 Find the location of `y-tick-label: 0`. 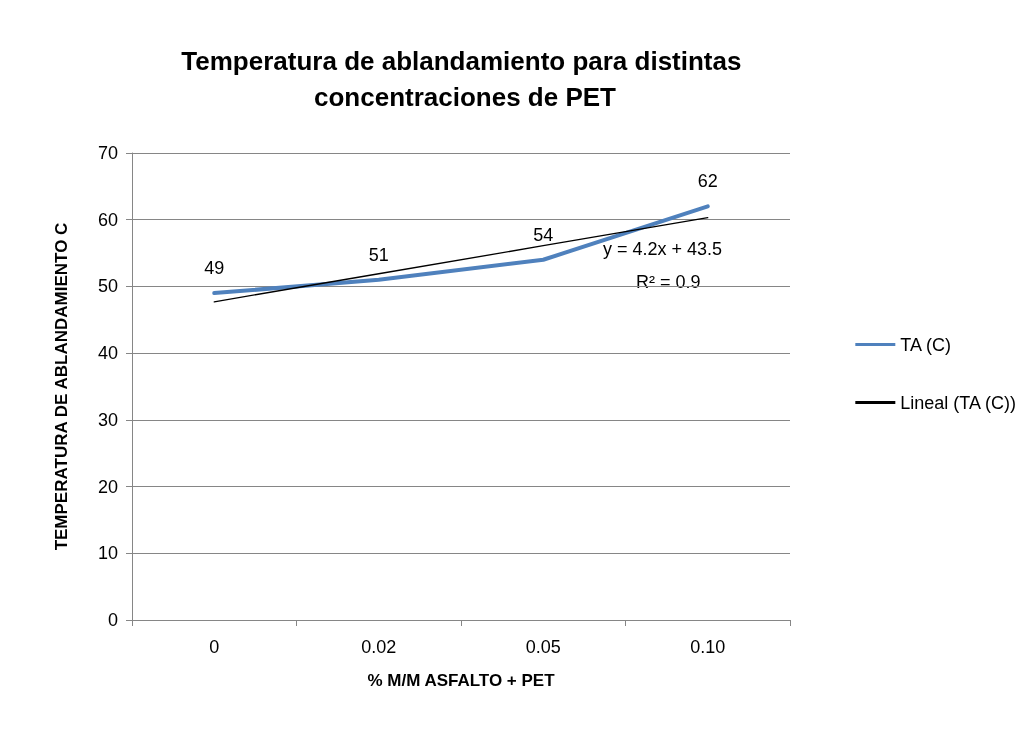

y-tick-label: 0 is located at coordinates (112, 620).